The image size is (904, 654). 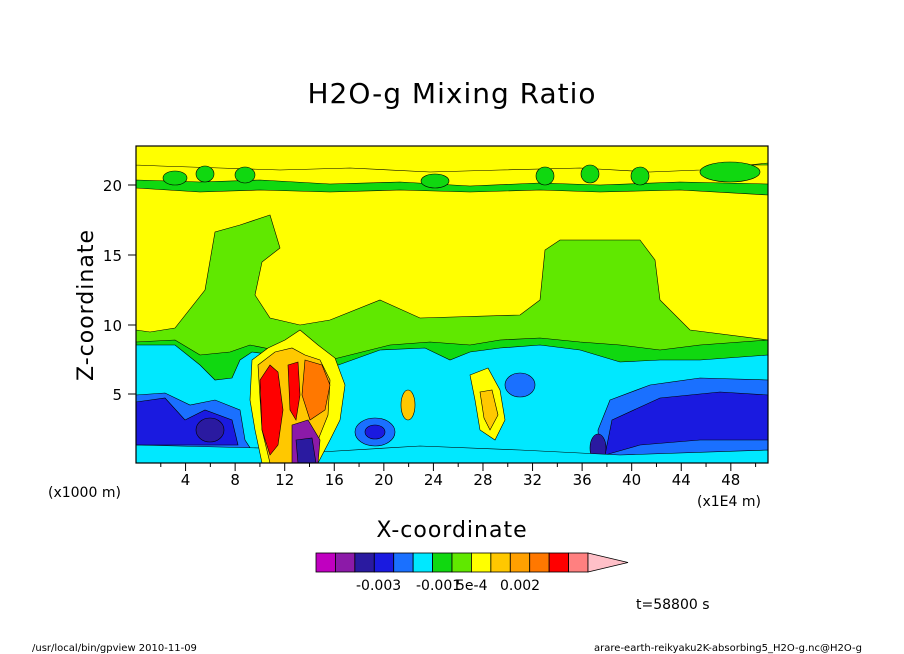 I want to click on colorbar-label: 5e-4, so click(x=472, y=586).